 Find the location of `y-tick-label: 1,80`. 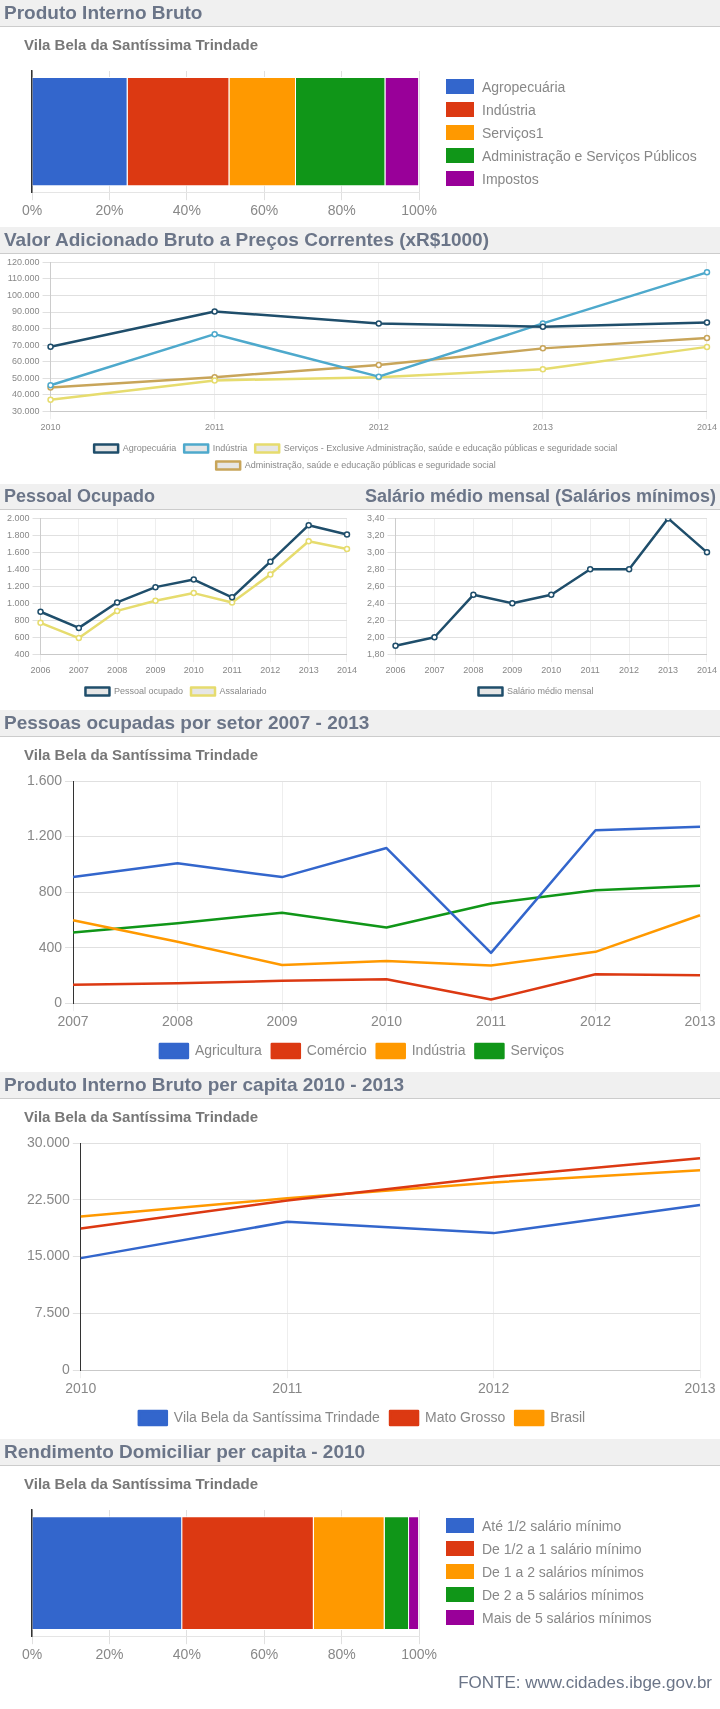

y-tick-label: 1,80 is located at coordinates (375, 653).